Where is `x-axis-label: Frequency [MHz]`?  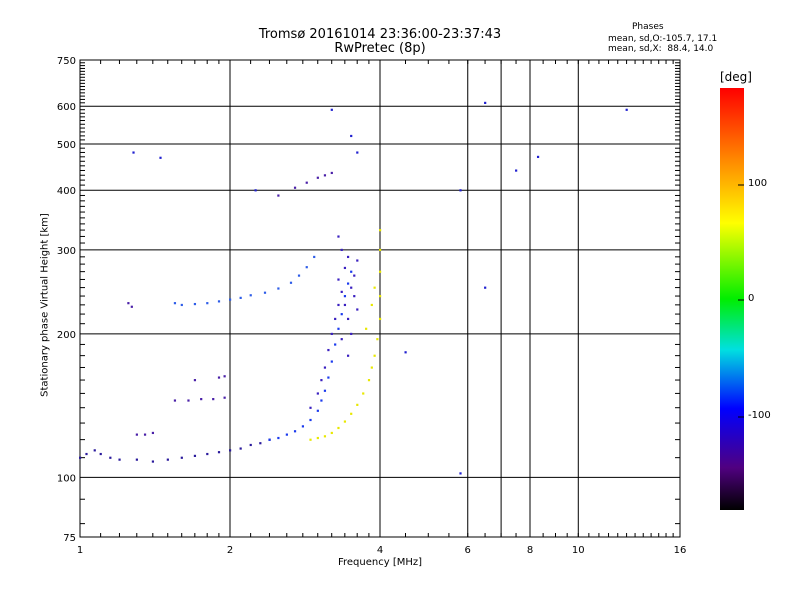
x-axis-label: Frequency [MHz] is located at coordinates (380, 562).